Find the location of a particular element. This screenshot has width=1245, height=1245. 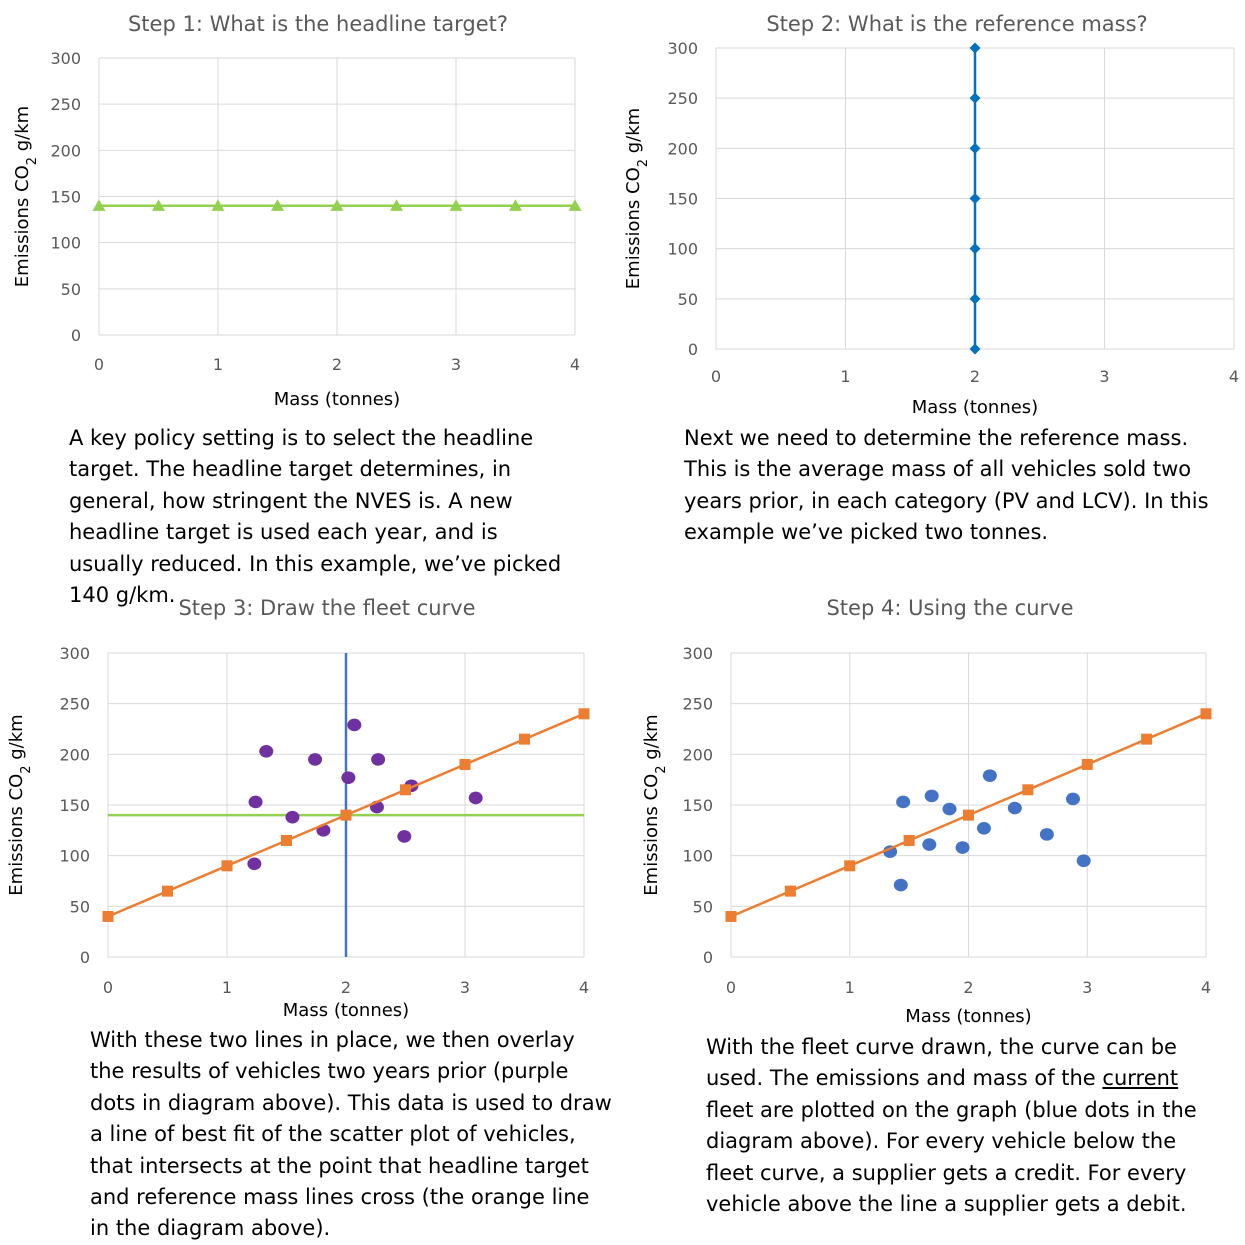

c4-xtick-label: 0 is located at coordinates (731, 987).